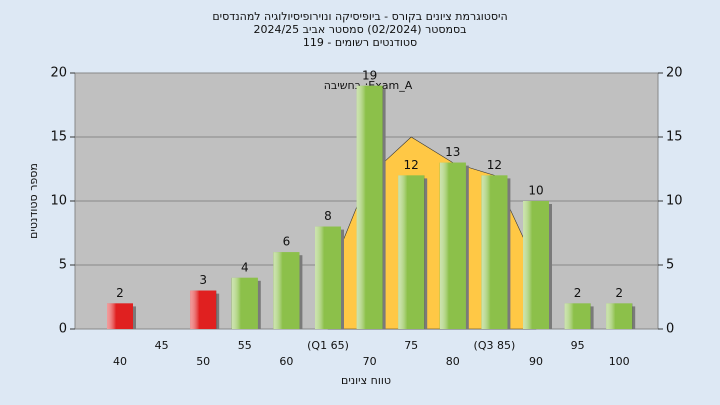 This screenshot has height=405, width=720. Describe the element at coordinates (359, 29) in the screenshot. I see `chart-title: בסמסטר (02/2024) סמסטר אביב 2024/25` at that location.